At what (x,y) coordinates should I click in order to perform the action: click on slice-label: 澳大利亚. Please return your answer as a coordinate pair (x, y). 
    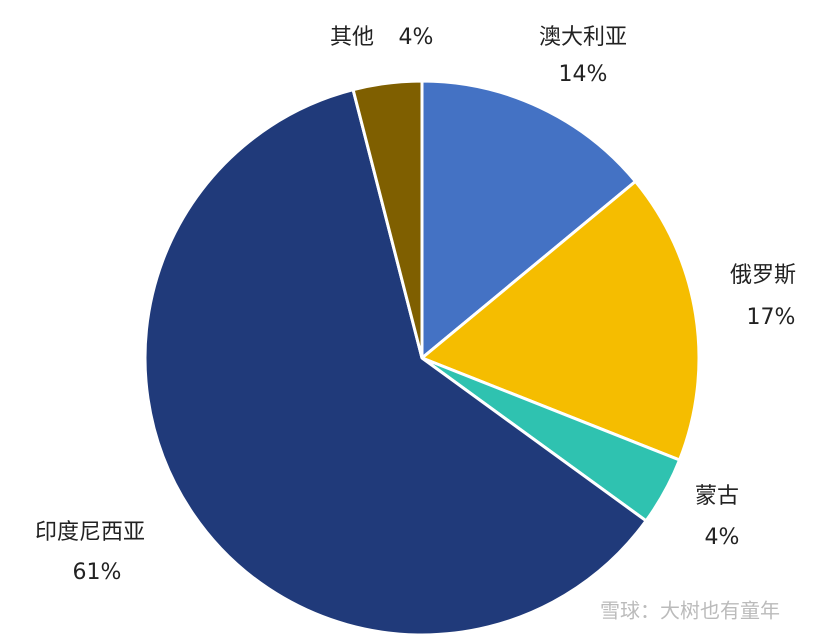
    Looking at the image, I should click on (583, 37).